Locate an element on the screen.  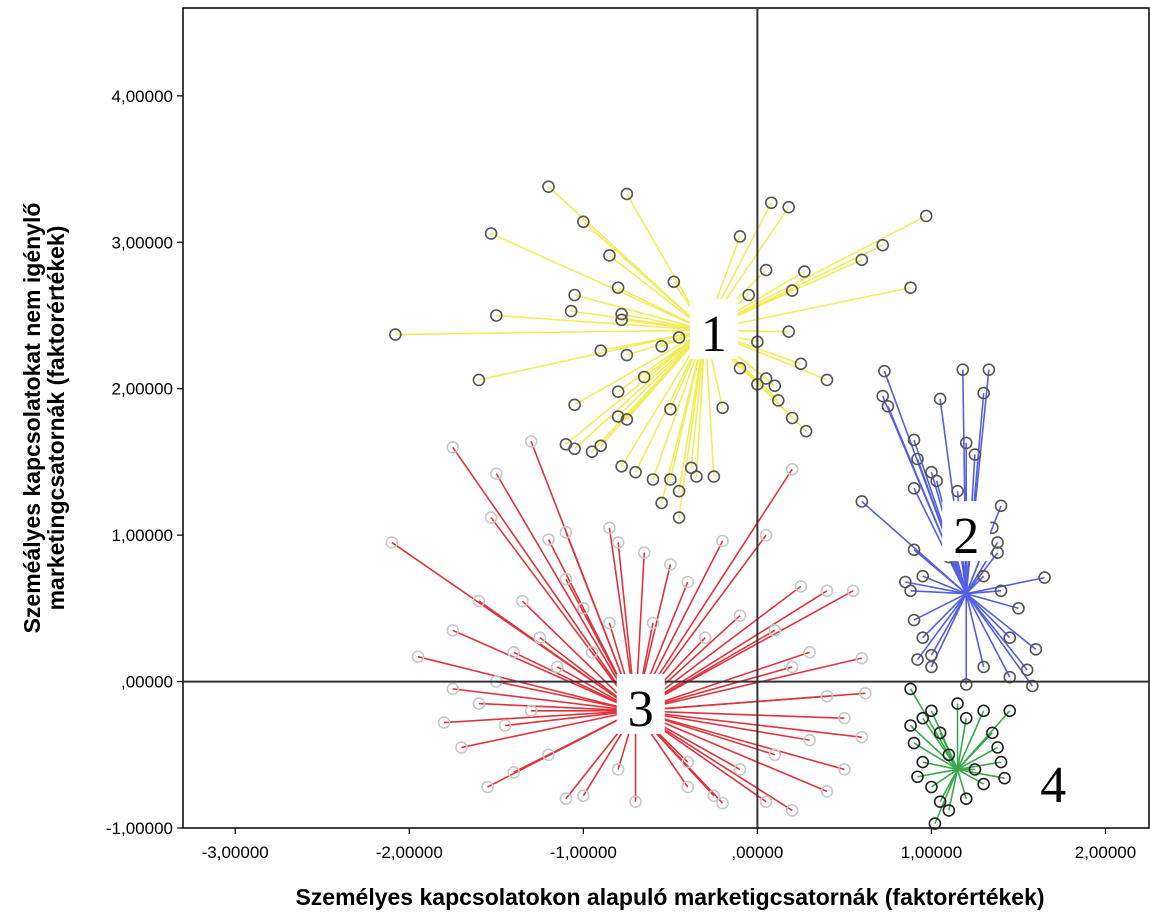
cluster-1-label-bg is located at coordinates (713, 329).